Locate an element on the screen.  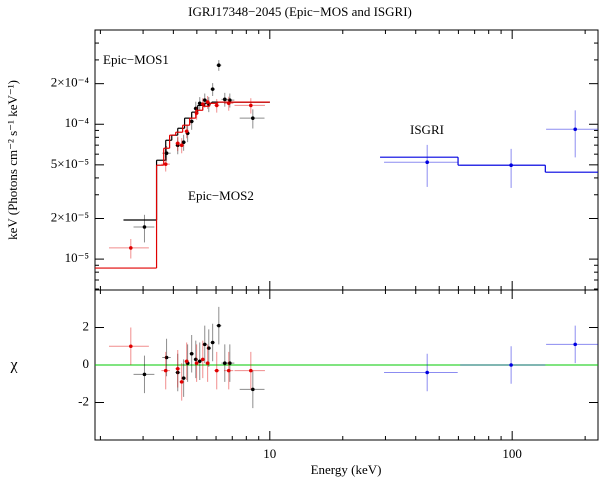
y-tick-label: 2×10⁻⁴ is located at coordinates (70, 82).